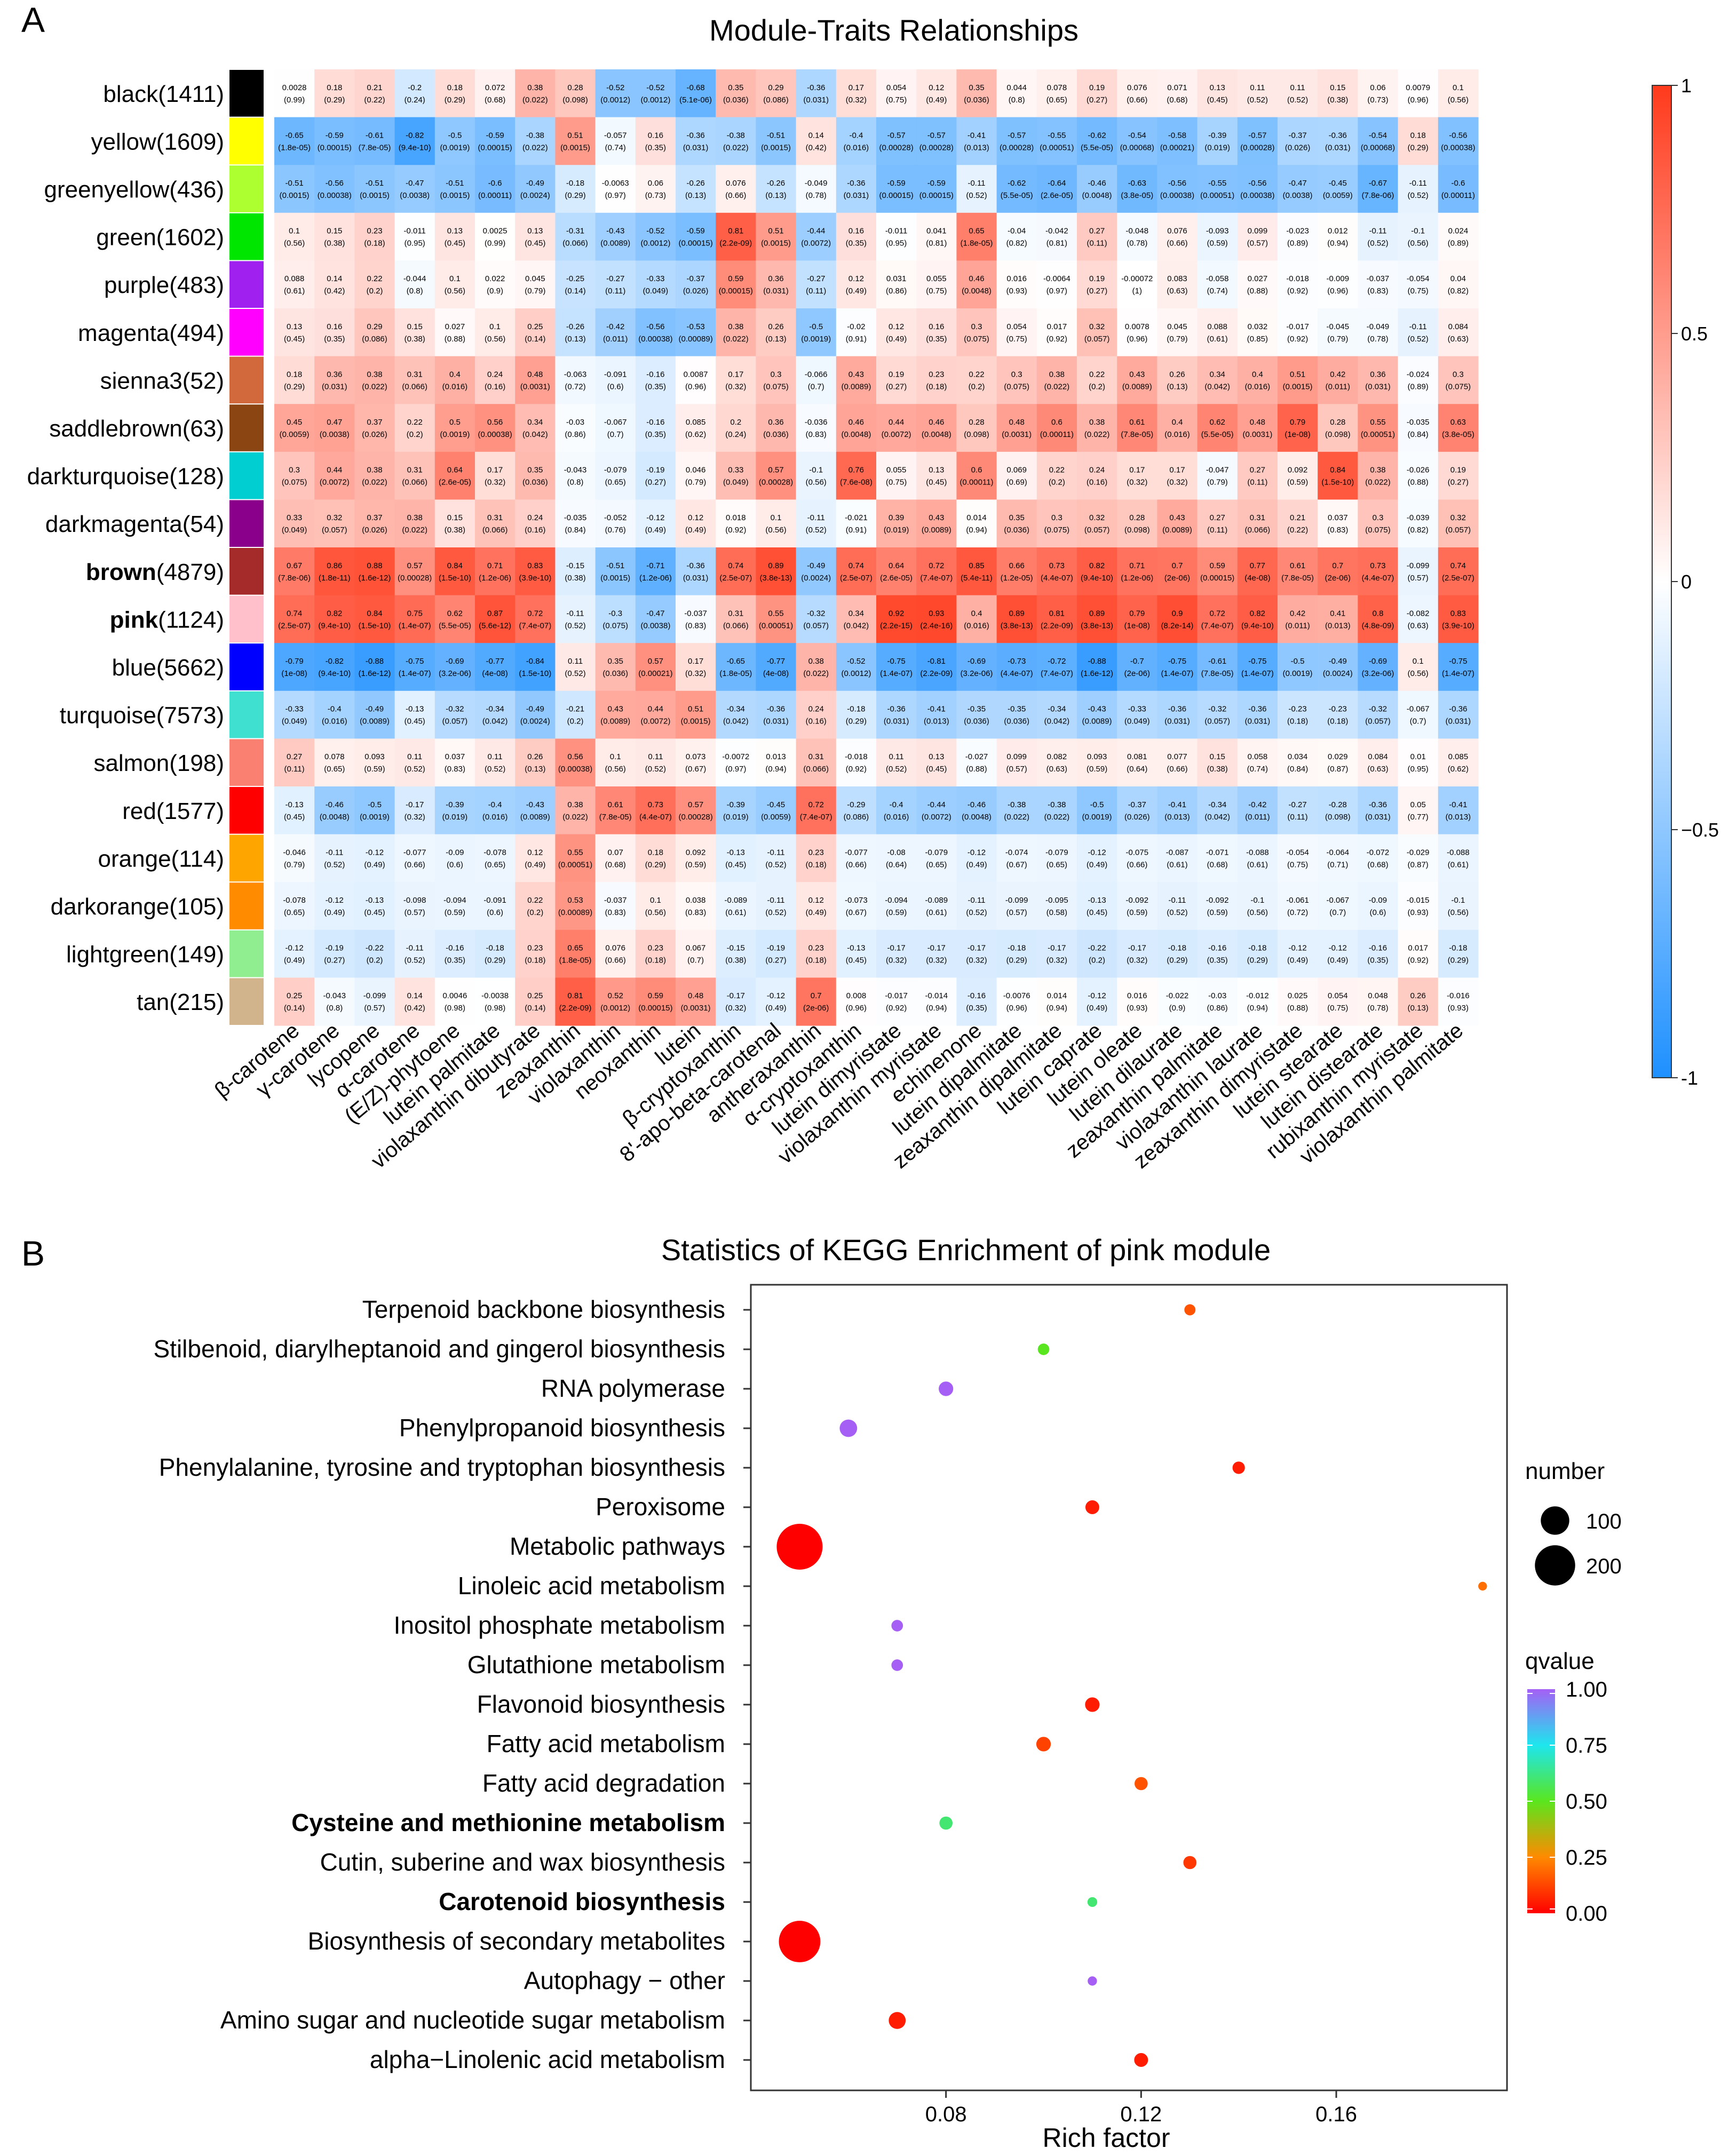 This screenshot has width=1721, height=2156. Describe the element at coordinates (1217, 284) in the screenshot. I see `heatmap-cell: -0.058(0.74)` at that location.